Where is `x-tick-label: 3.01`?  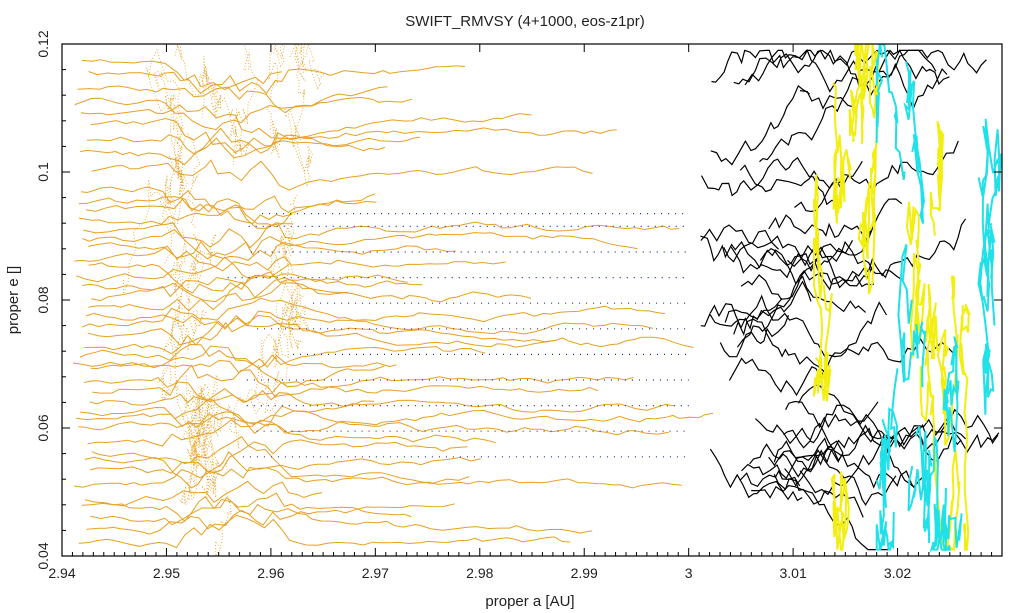 x-tick-label: 3.01 is located at coordinates (792, 573).